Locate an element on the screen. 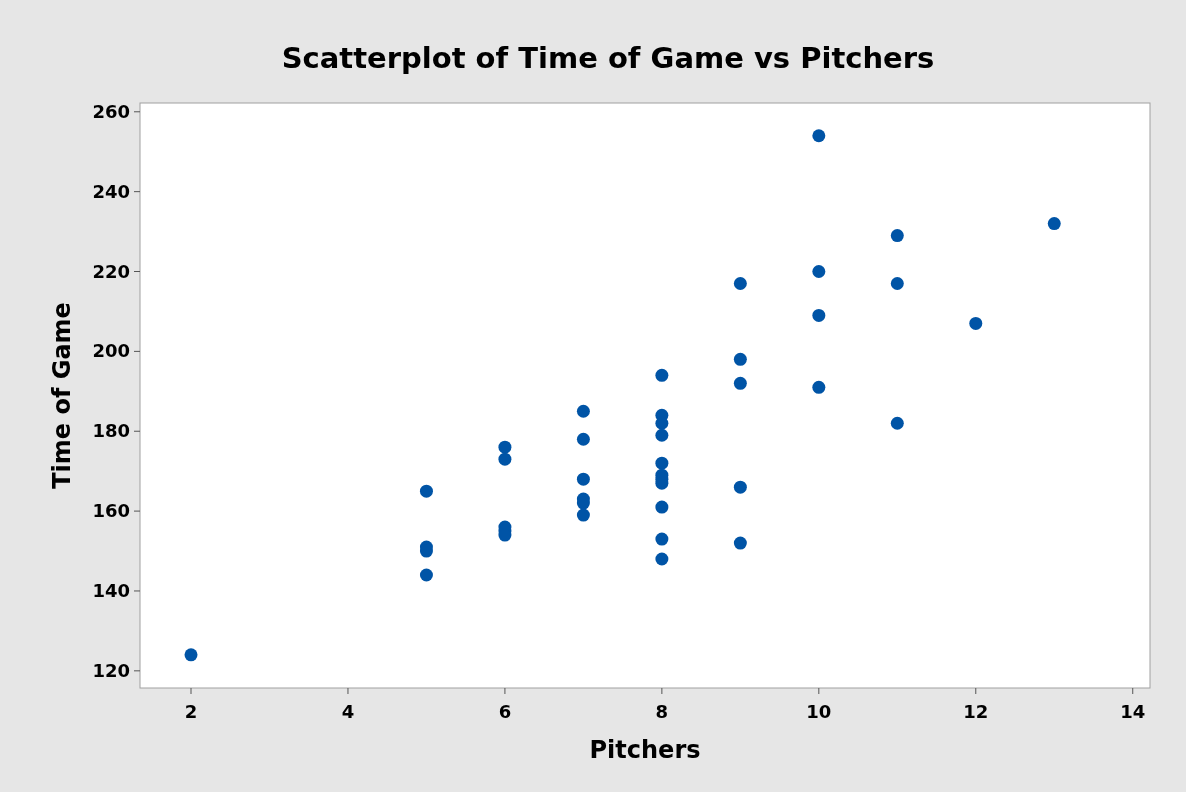 This screenshot has width=1186, height=792. y-tick-label: 260 is located at coordinates (111, 111).